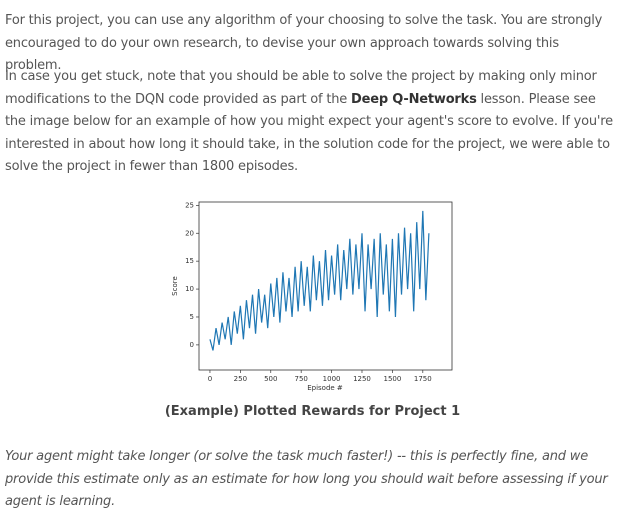 The width and height of the screenshot is (625, 514). I want to click on y-tick-label: 0, so click(192, 345).